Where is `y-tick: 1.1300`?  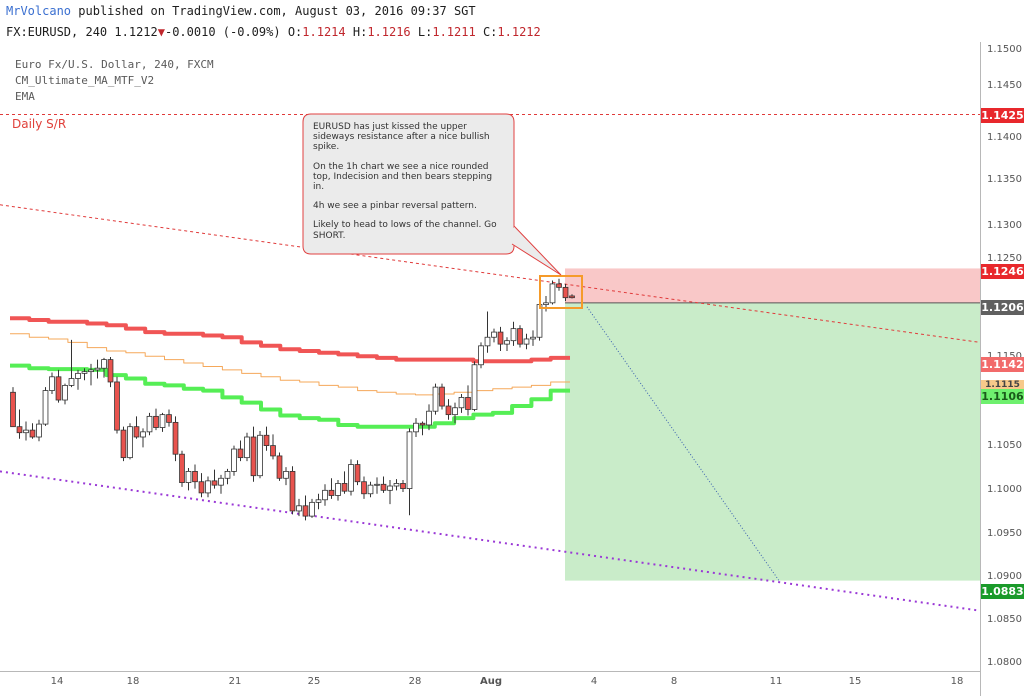
y-tick: 1.1300 is located at coordinates (1004, 225).